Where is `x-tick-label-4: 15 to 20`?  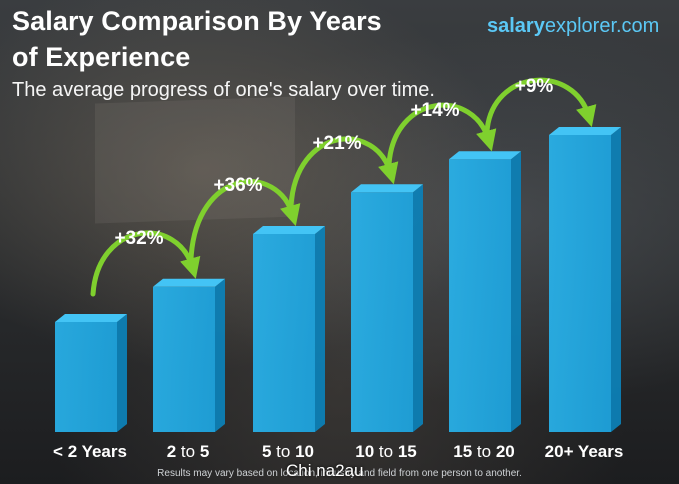 x-tick-label-4: 15 to 20 is located at coordinates (483, 451).